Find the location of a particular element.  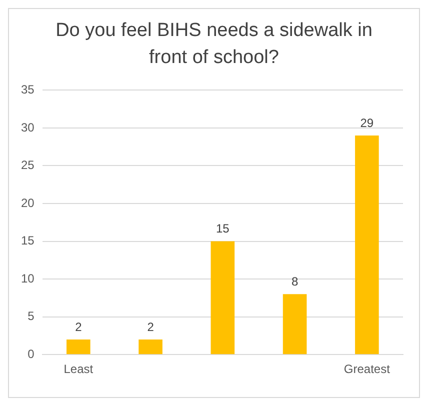

y-tick-label: 5 is located at coordinates (31, 316).